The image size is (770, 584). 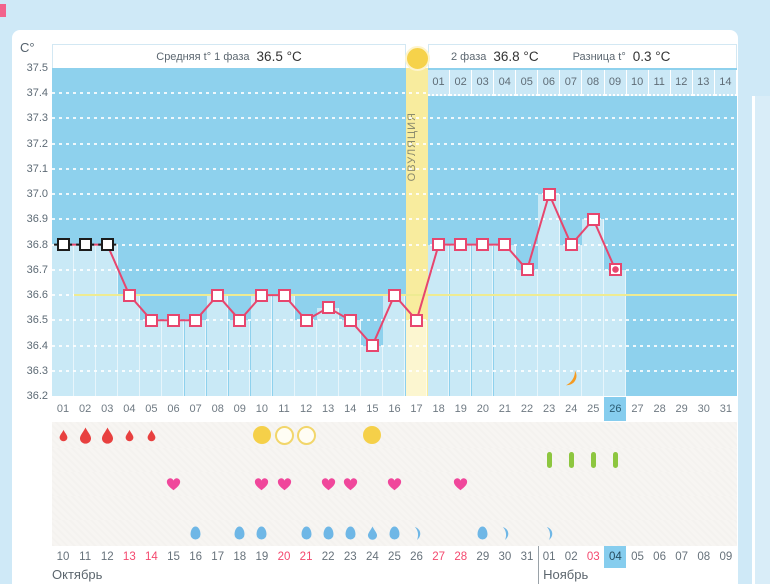 I want to click on calendar-date-cell: 24, so click(x=372, y=557).